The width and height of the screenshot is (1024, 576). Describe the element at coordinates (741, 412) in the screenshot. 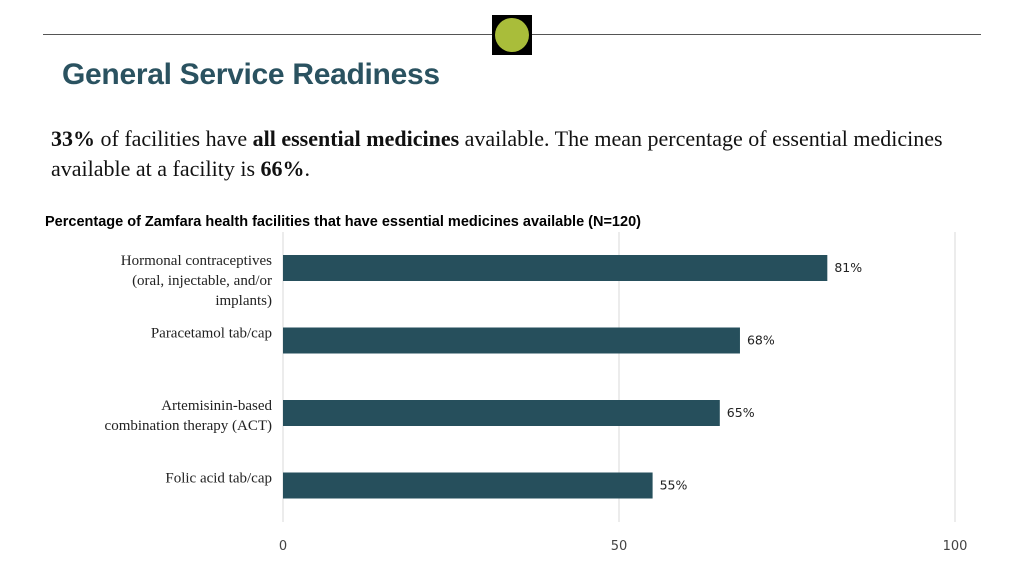

I see `bar-value-label: 65%` at that location.